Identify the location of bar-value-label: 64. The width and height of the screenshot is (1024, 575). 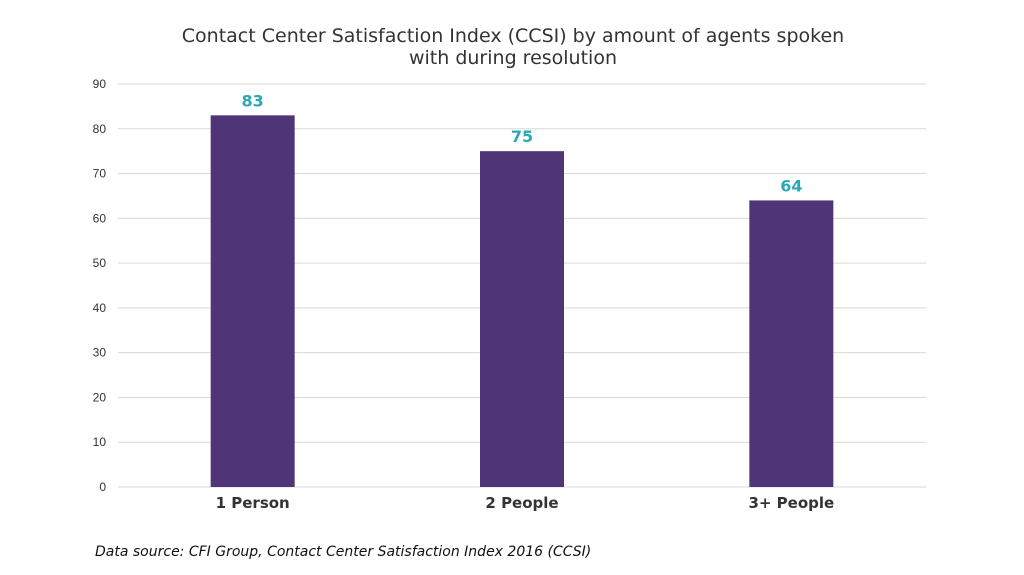
(791, 185).